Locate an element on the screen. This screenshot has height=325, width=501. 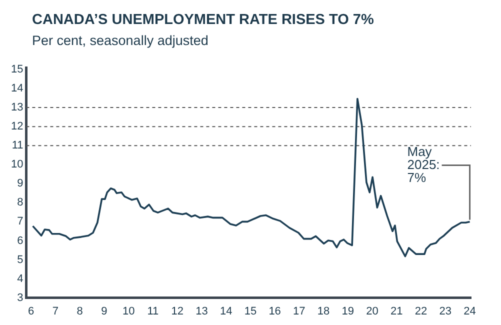
y-tick-label: 13 is located at coordinates (17, 108).